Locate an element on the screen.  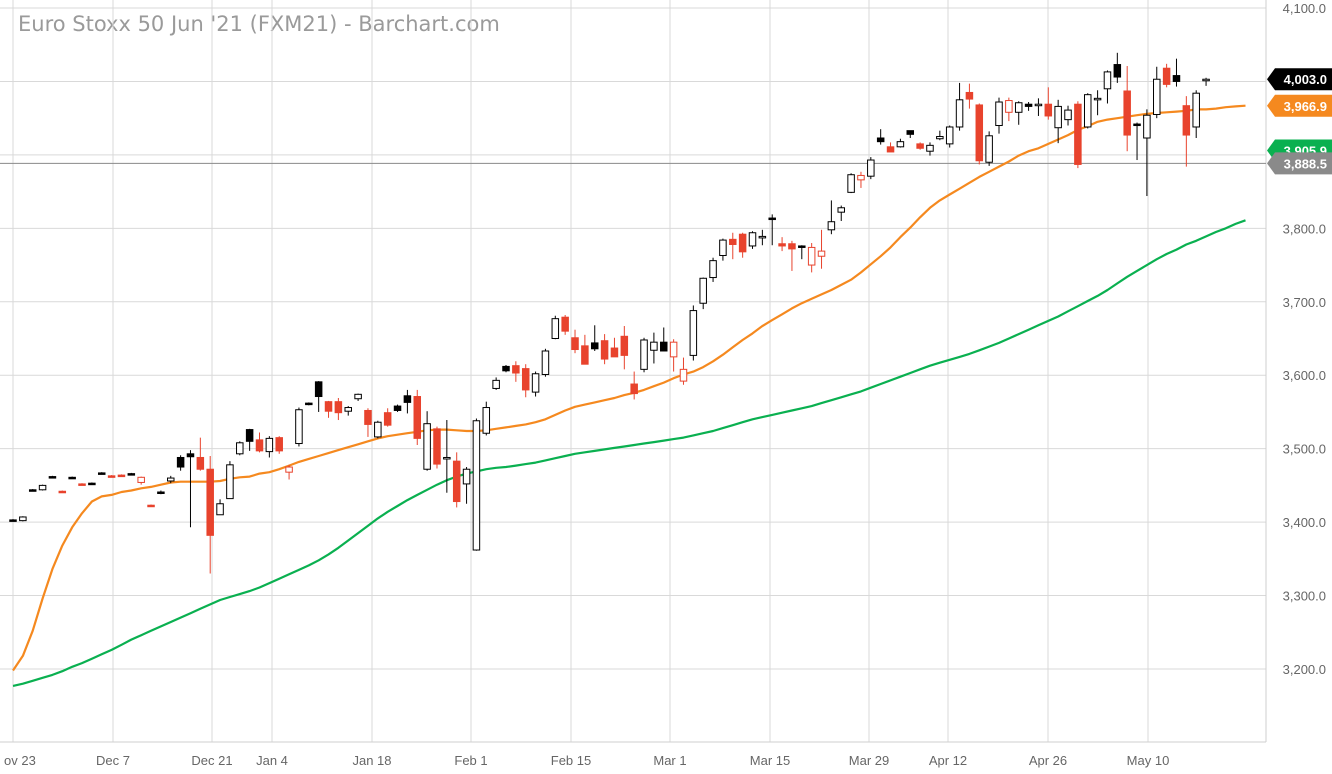
y-tick-label: 3,500.0 is located at coordinates (1304, 449).